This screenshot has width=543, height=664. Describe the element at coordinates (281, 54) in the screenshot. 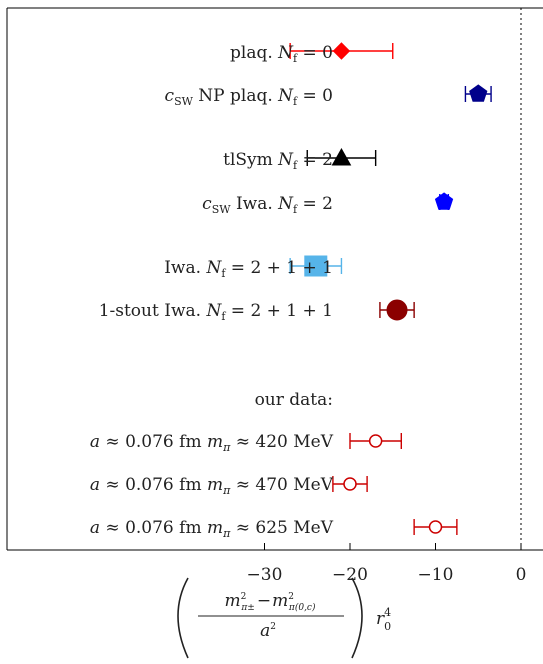

I see `label-plaq-nf0: plaq. Nf = 0` at that location.